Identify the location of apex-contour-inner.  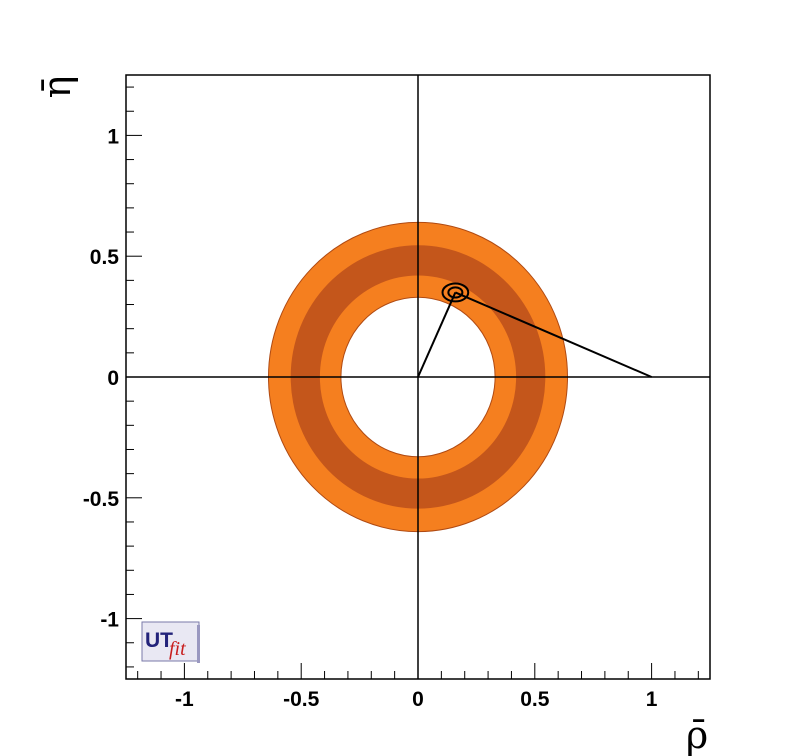
(455, 292).